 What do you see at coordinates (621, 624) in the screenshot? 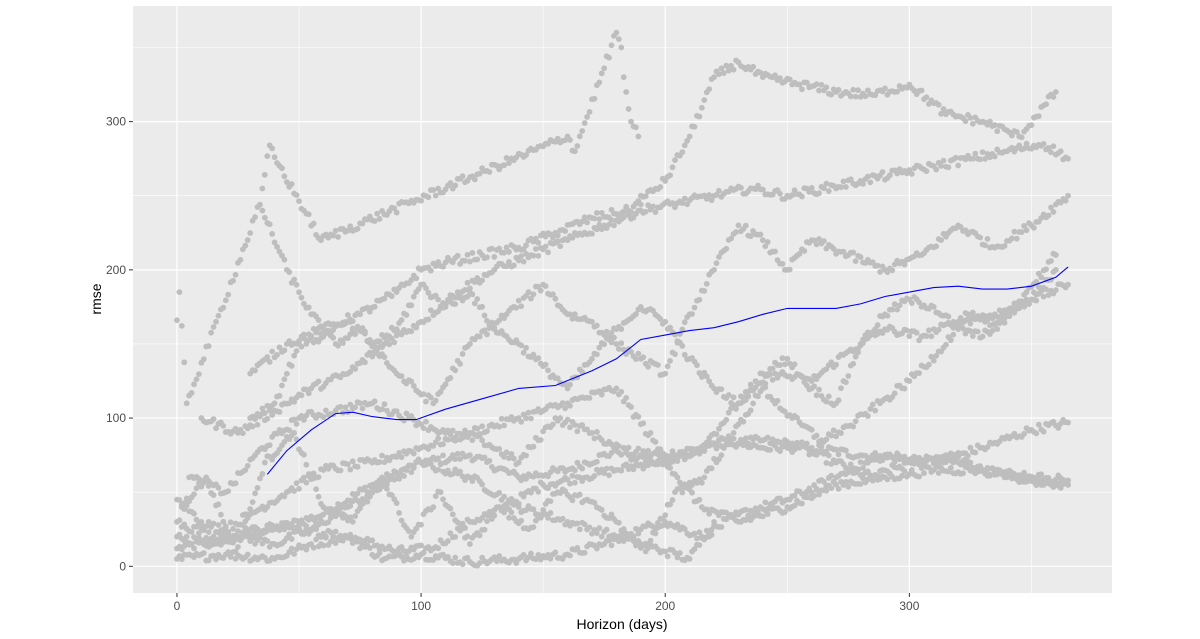
I see `x-axis-title: Horizon (days)` at bounding box center [621, 624].